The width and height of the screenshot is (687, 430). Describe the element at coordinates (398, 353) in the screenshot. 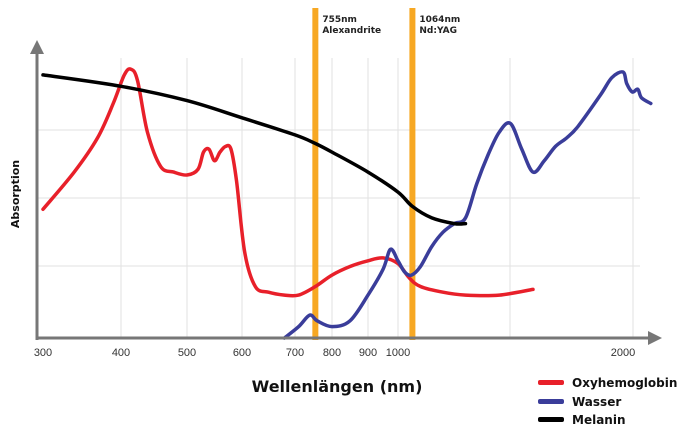

I see `x-tick-label: 1000` at that location.